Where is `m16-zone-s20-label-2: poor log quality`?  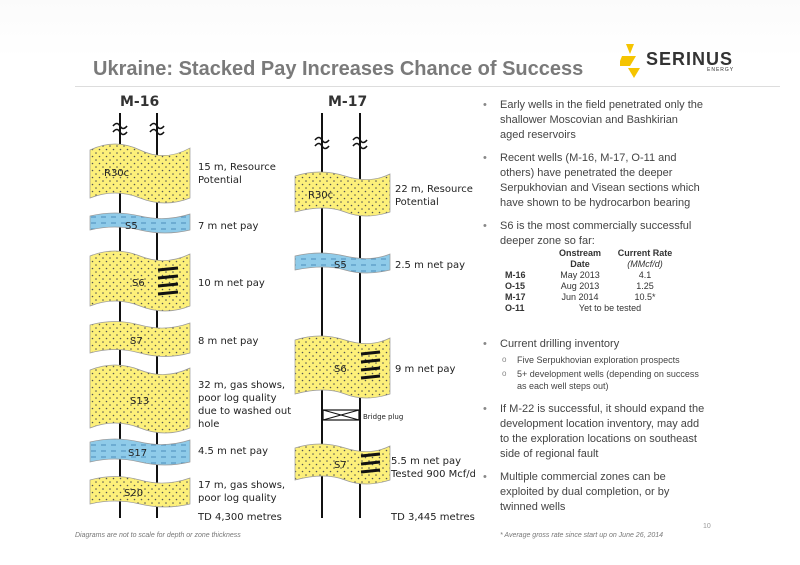 m16-zone-s20-label-2: poor log quality is located at coordinates (237, 498).